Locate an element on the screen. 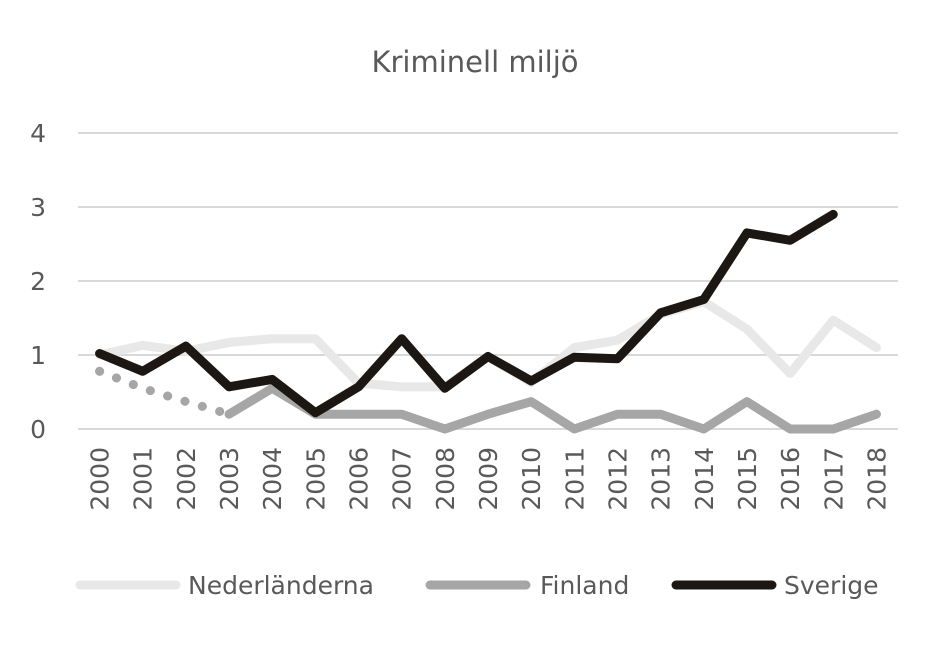 Image resolution: width=946 pixels, height=648 pixels. x-tick-label: 2012 is located at coordinates (617, 479).